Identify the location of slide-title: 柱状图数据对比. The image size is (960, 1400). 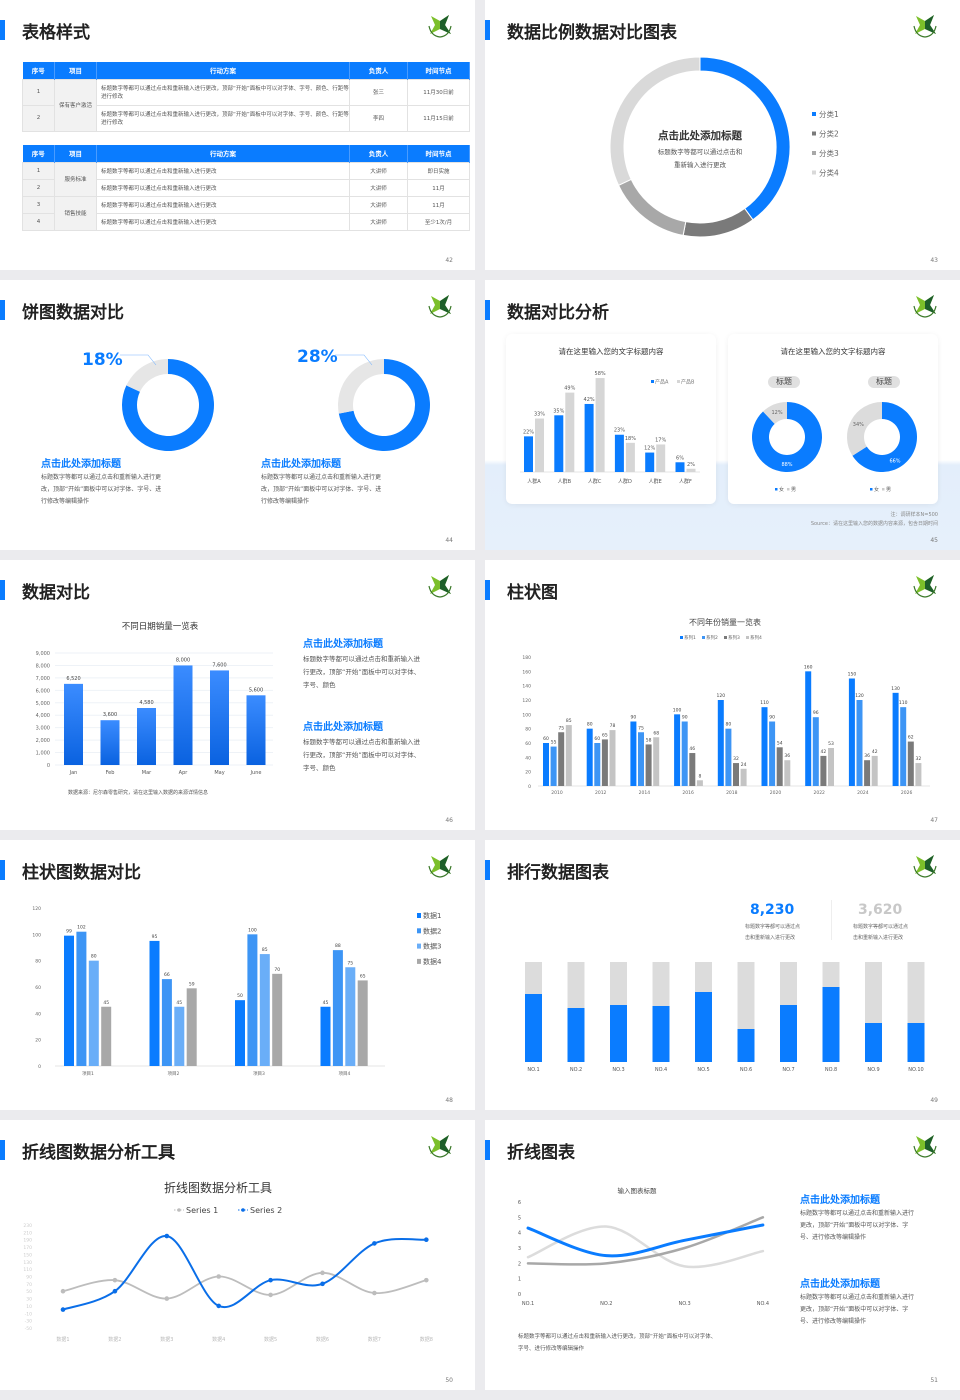
(81, 873).